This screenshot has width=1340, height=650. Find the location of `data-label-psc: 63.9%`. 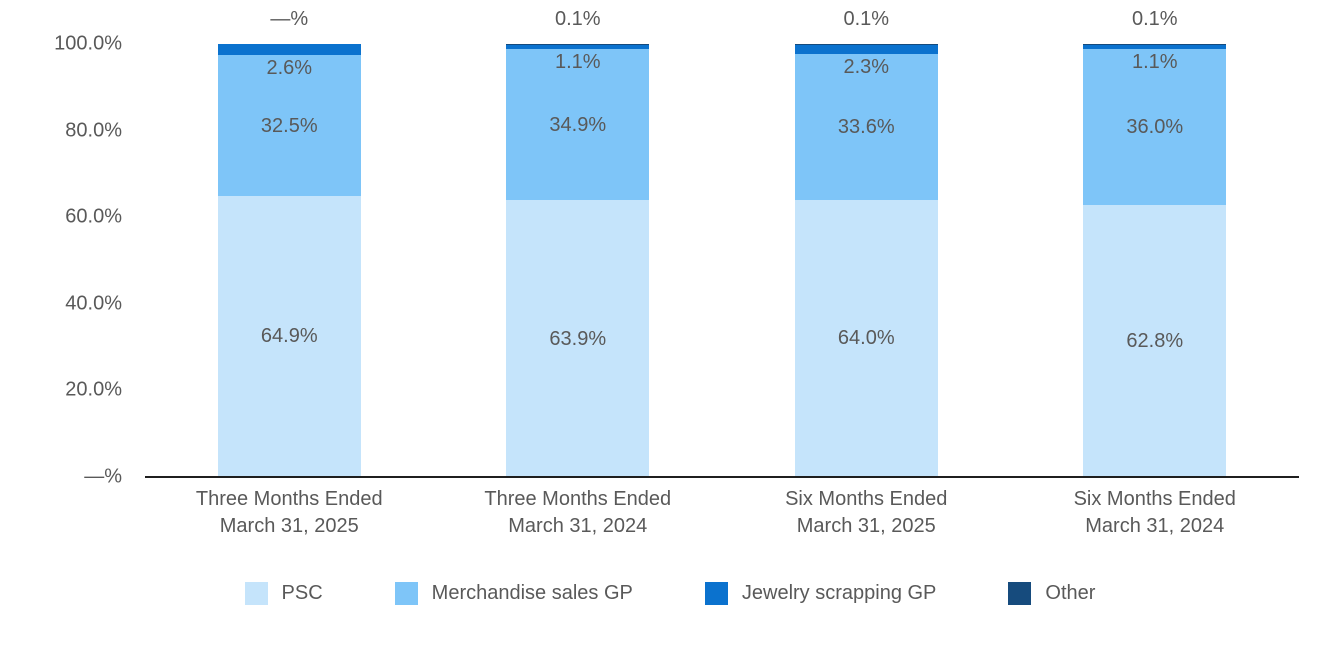

data-label-psc: 63.9% is located at coordinates (578, 338).